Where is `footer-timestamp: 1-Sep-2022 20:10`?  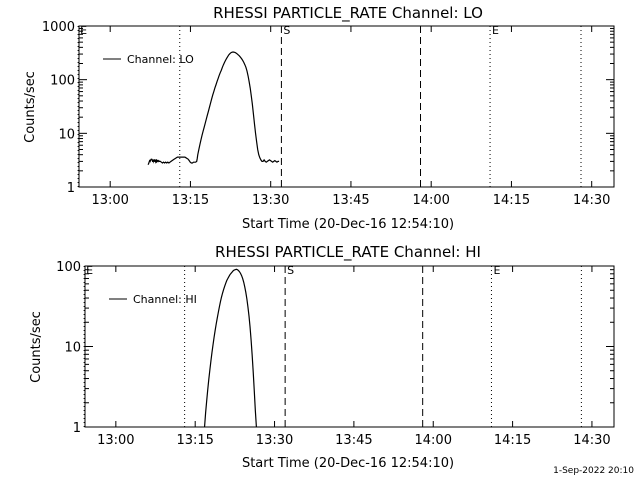
footer-timestamp: 1-Sep-2022 20:10 is located at coordinates (593, 471).